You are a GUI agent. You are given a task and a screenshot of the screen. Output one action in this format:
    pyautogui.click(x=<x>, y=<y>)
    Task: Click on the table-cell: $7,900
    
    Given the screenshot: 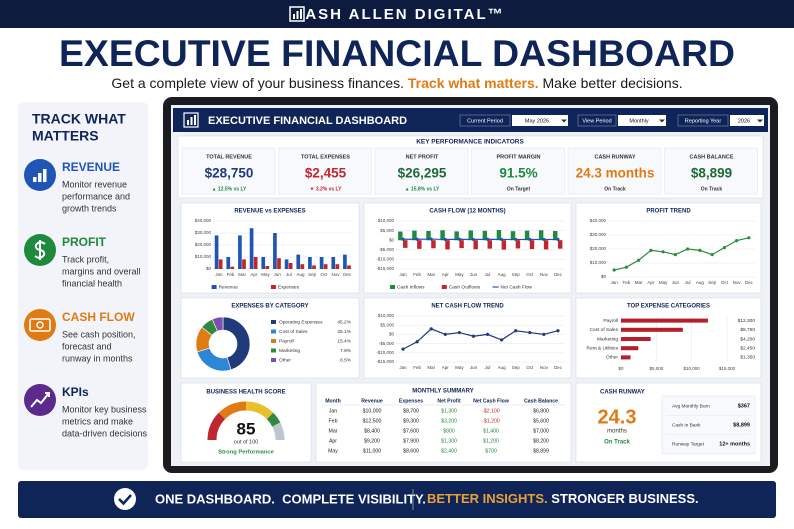 What is the action you would take?
    pyautogui.click(x=411, y=441)
    